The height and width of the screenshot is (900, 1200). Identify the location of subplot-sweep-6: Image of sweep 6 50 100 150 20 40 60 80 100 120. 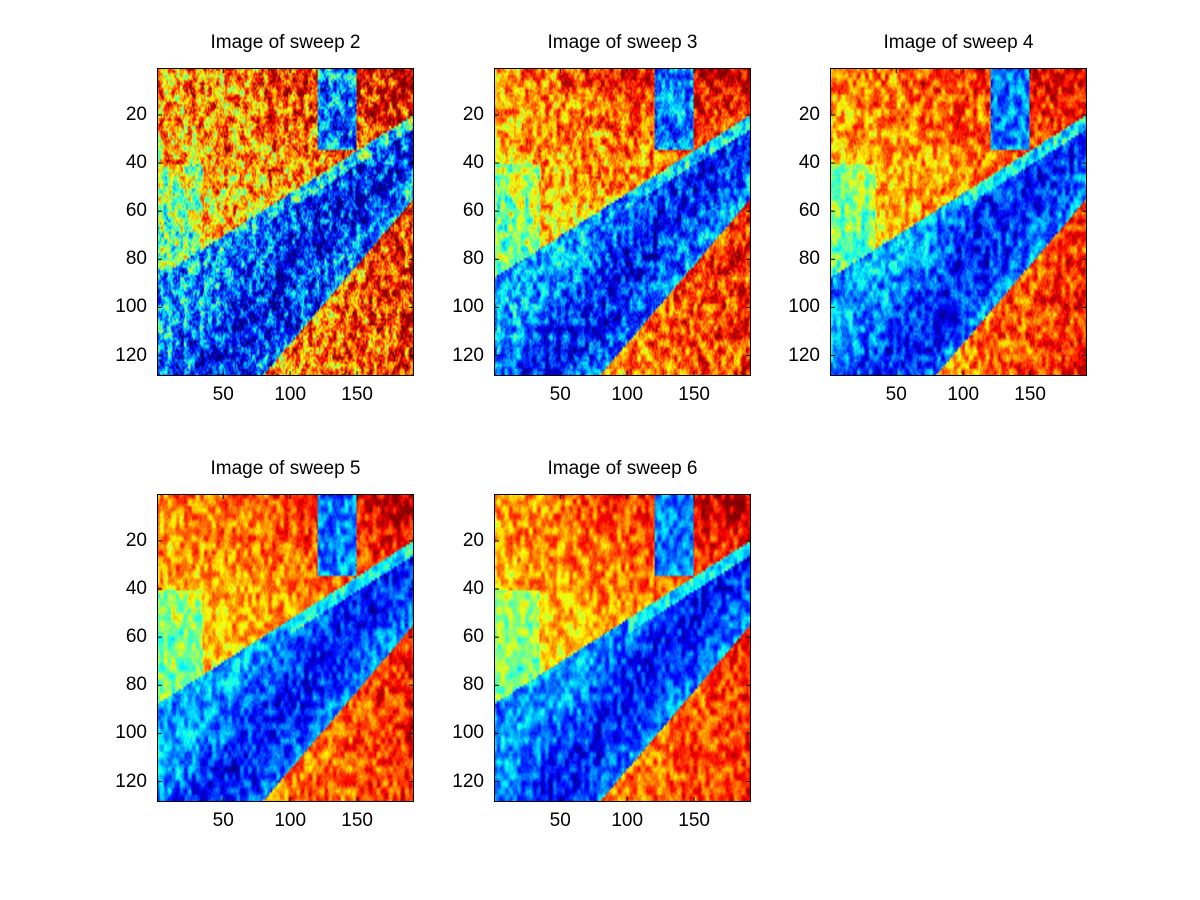
(601, 644).